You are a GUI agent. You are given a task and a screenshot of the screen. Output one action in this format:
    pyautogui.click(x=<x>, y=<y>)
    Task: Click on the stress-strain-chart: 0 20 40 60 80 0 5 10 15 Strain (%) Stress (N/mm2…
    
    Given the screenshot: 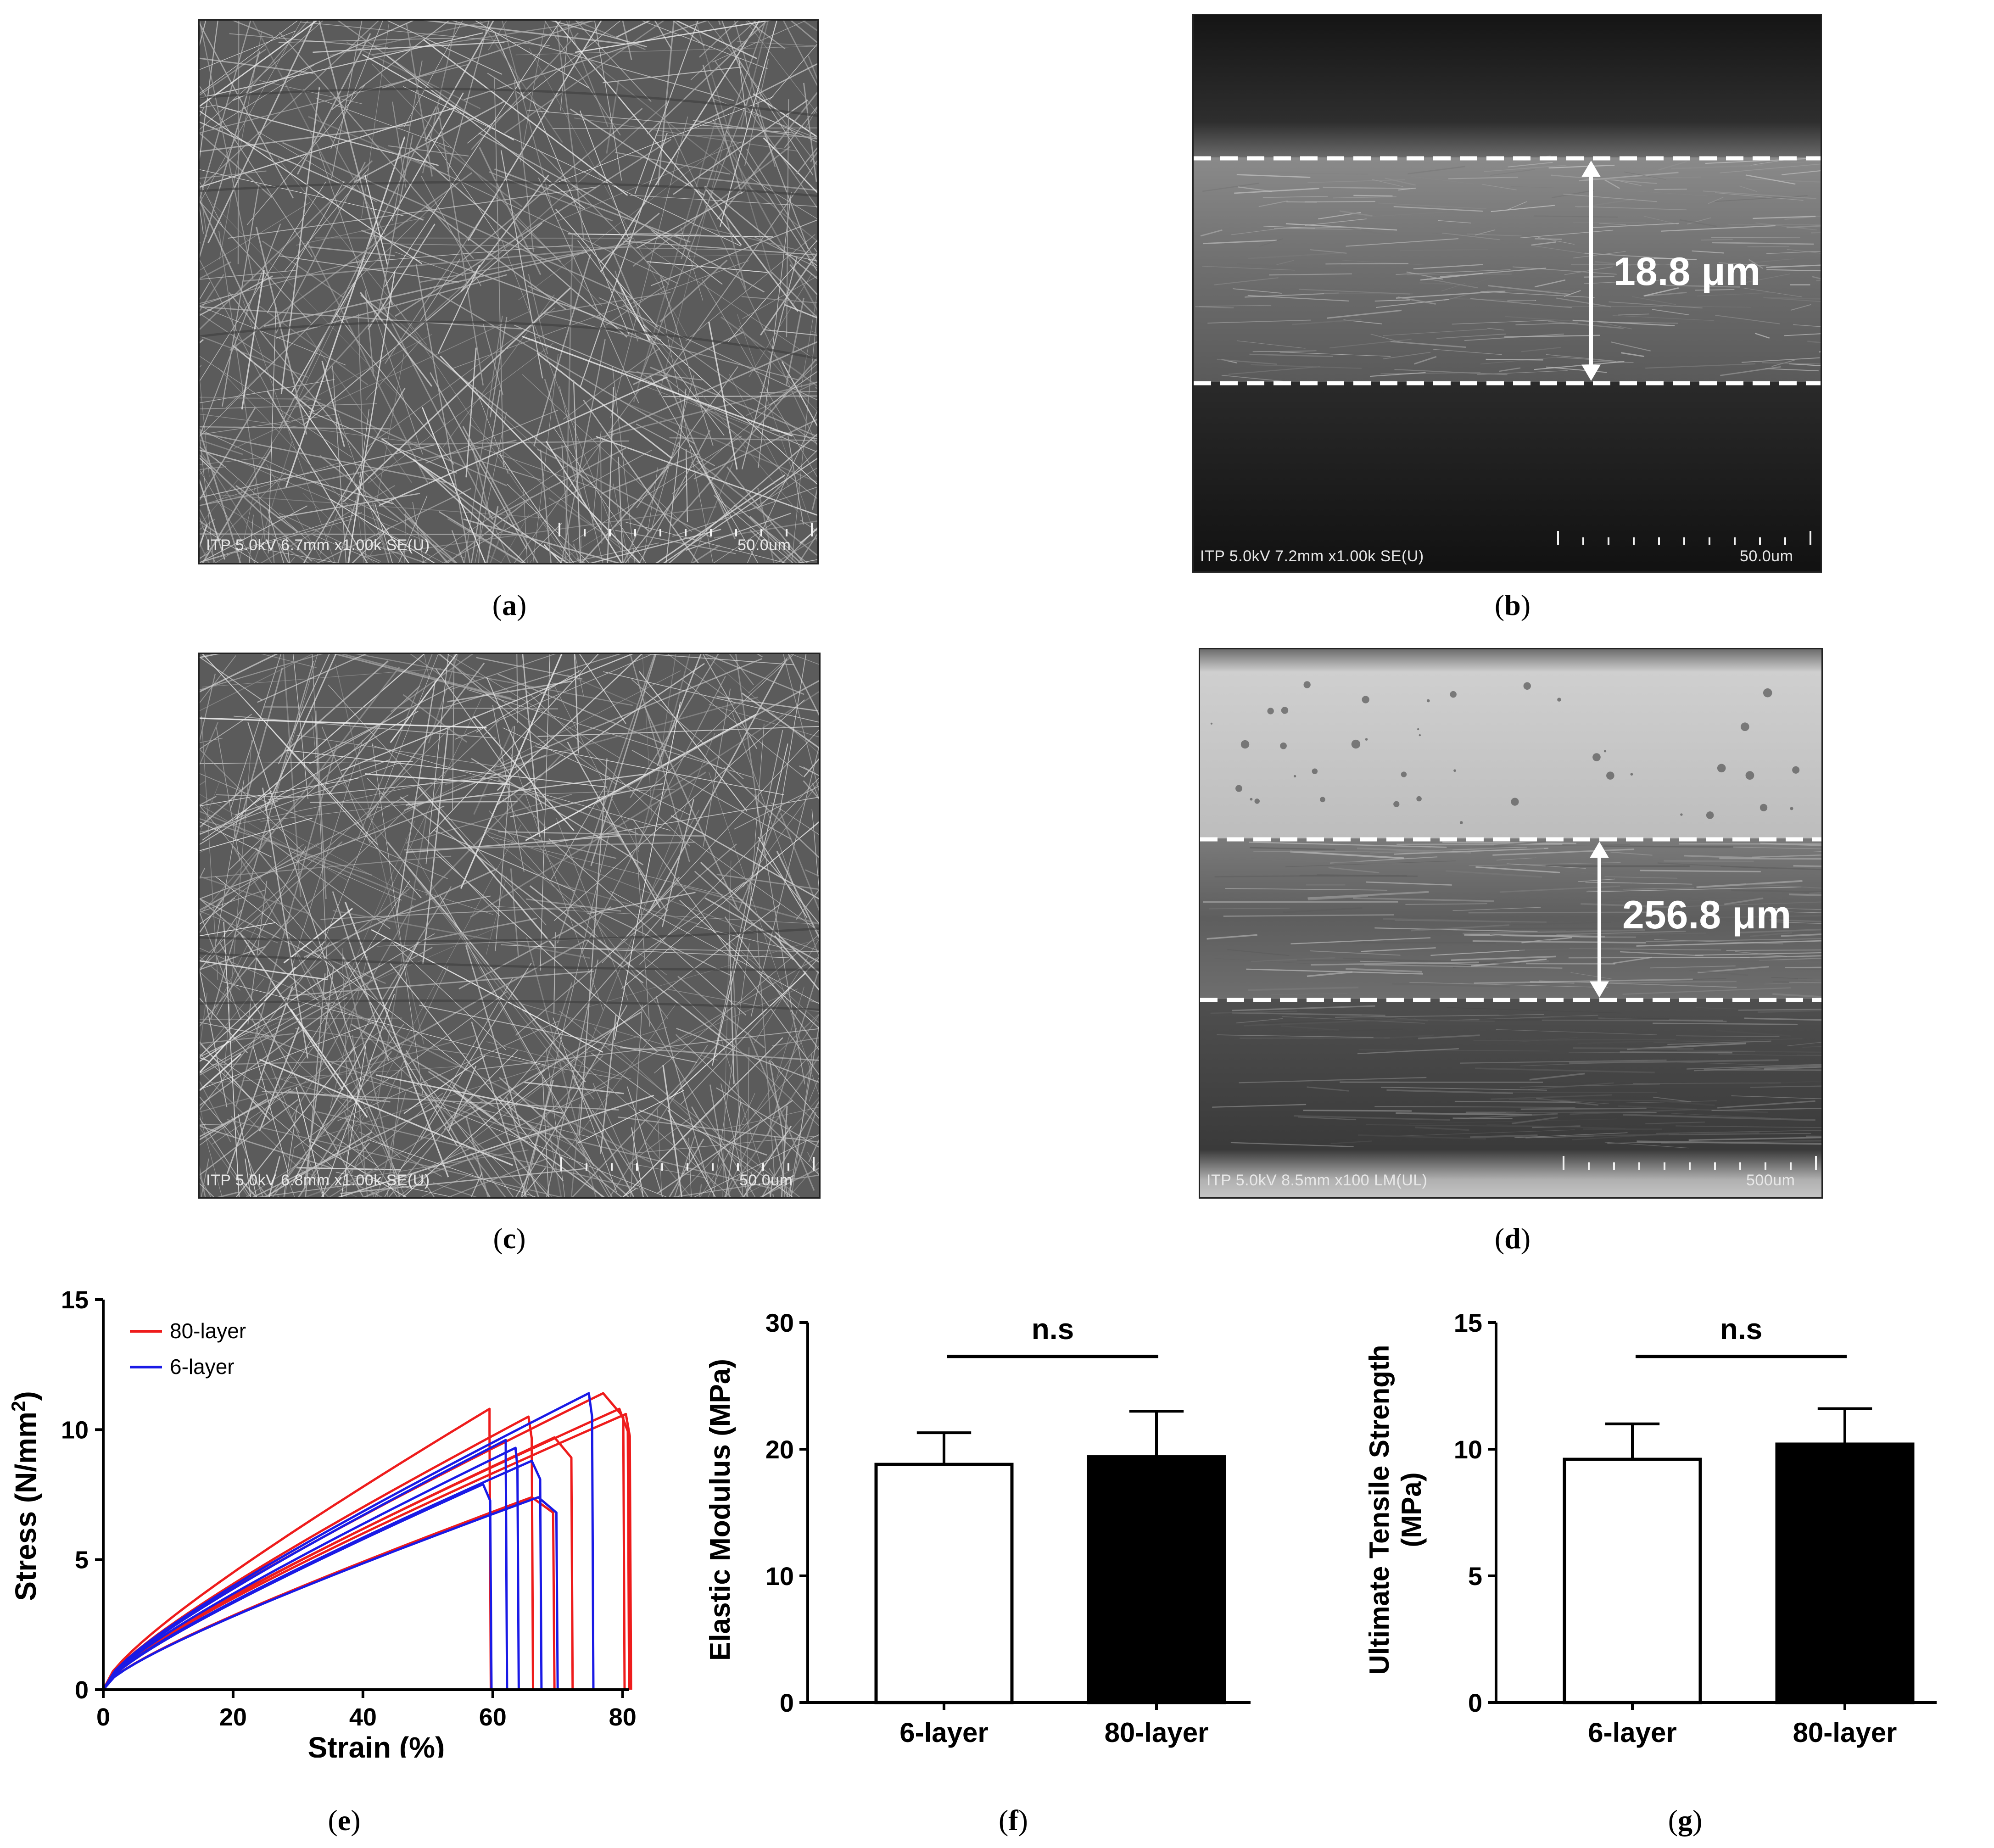 What is the action you would take?
    pyautogui.click(x=322, y=1522)
    